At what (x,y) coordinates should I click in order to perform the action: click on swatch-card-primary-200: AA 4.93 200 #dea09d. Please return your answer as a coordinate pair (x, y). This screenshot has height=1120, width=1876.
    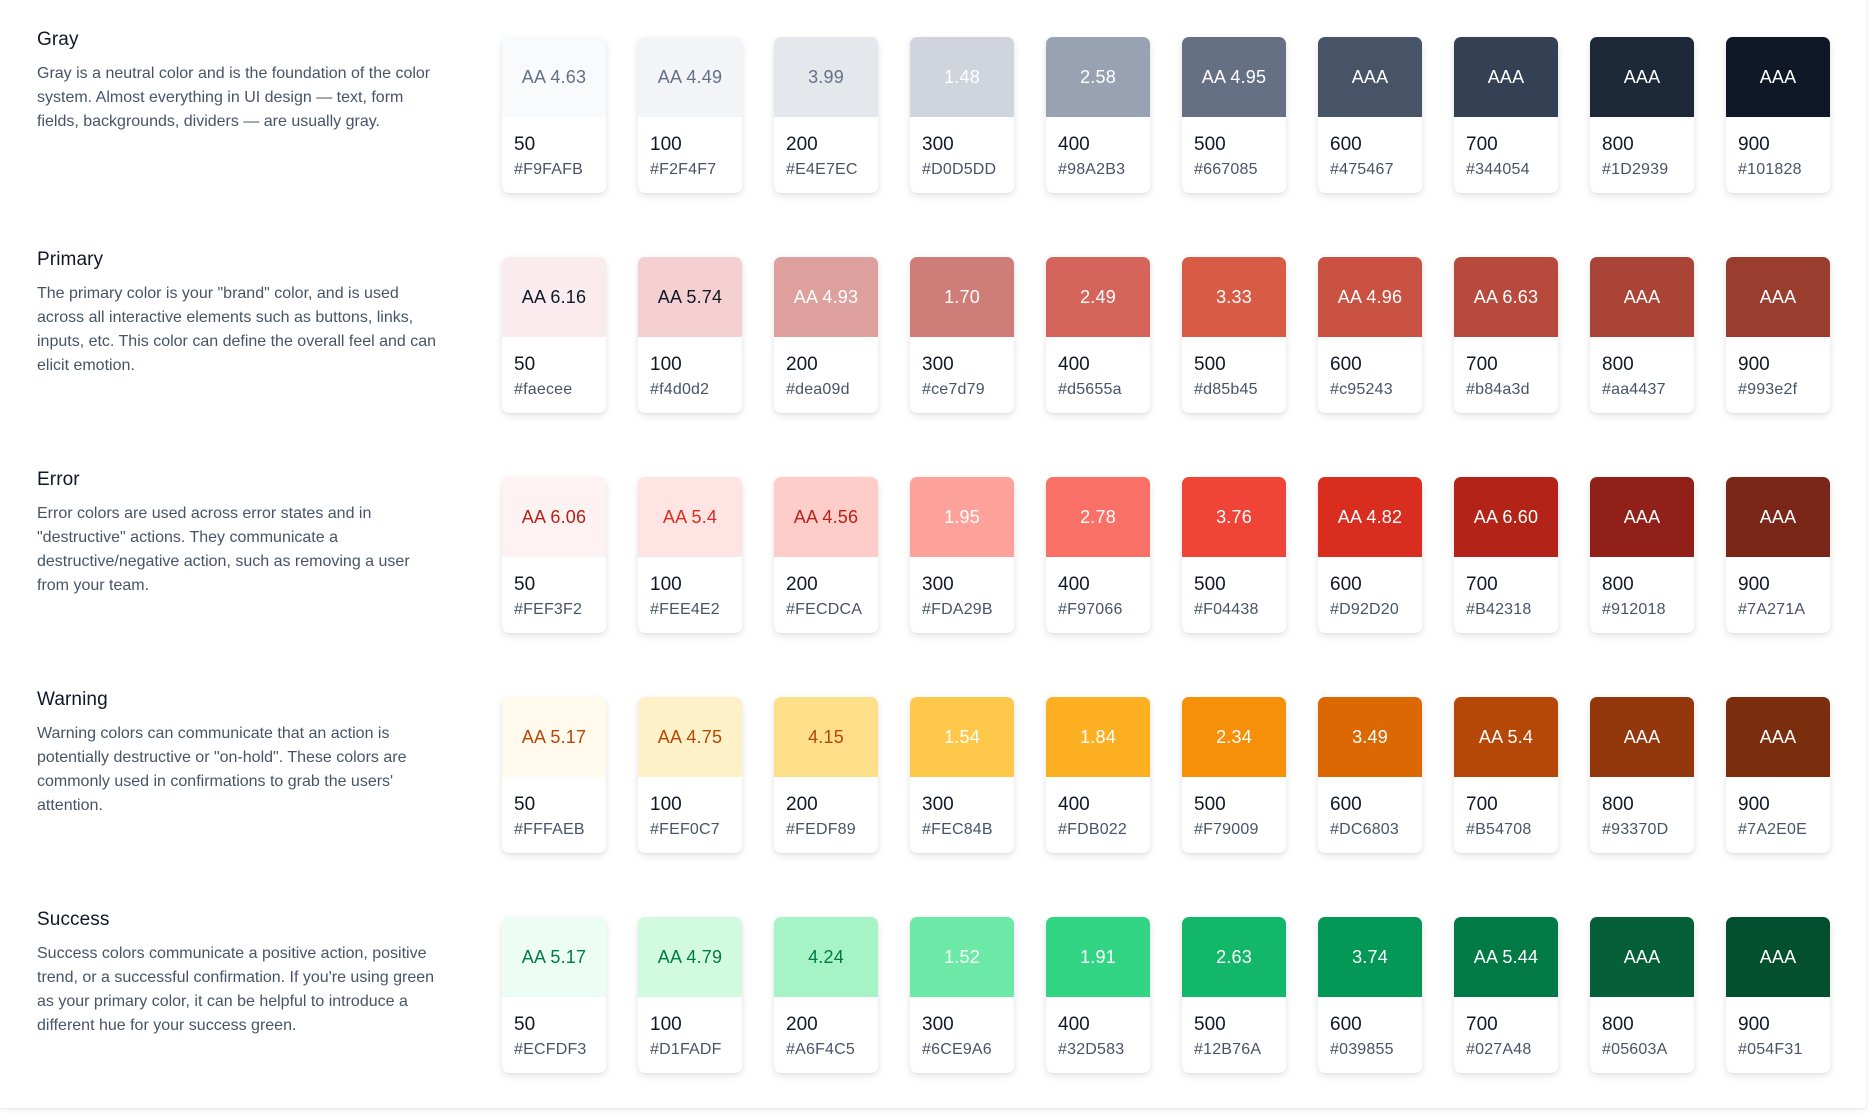
    Looking at the image, I should click on (826, 335).